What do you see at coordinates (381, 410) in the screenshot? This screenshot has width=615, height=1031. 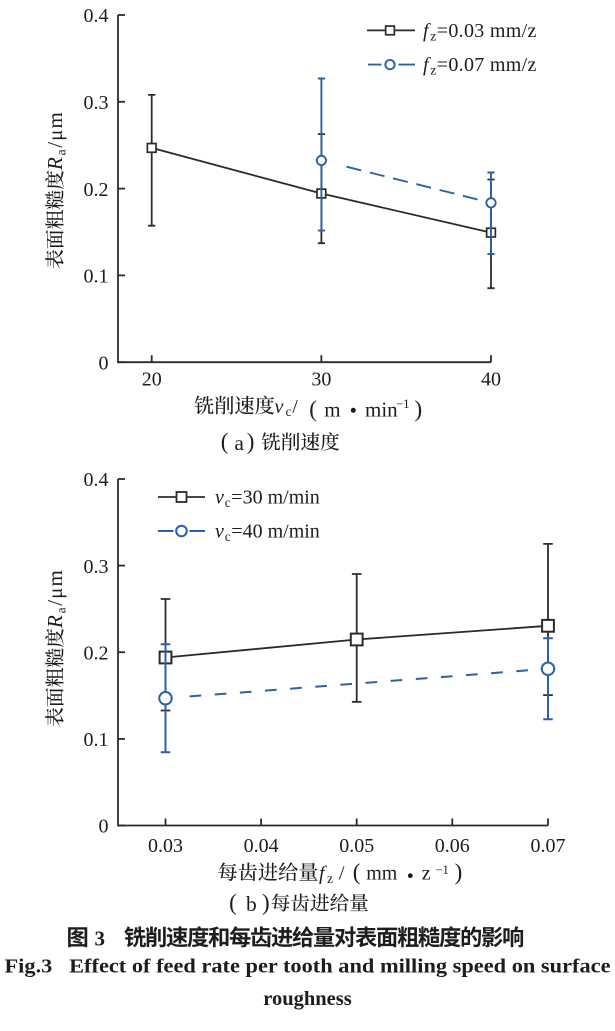 I see `svg-text: min` at bounding box center [381, 410].